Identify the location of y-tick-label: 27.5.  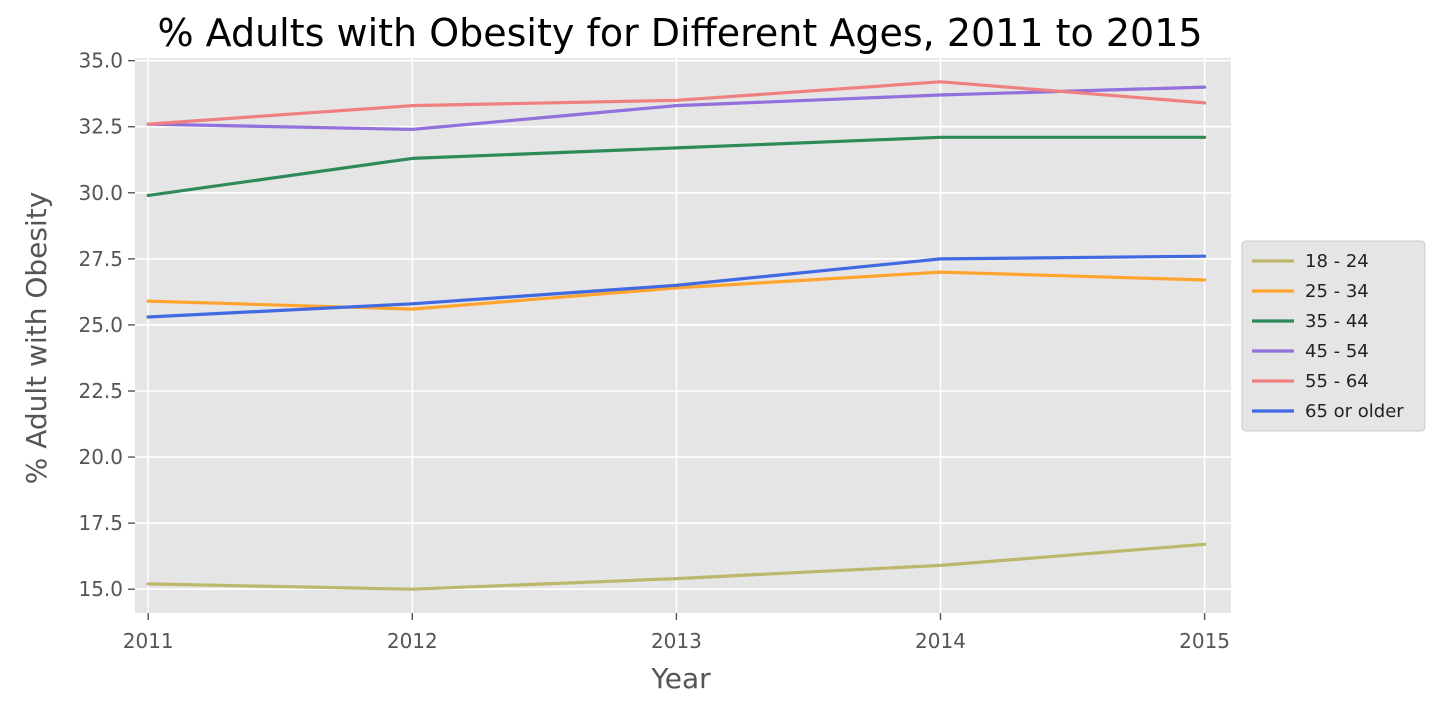
(100, 259).